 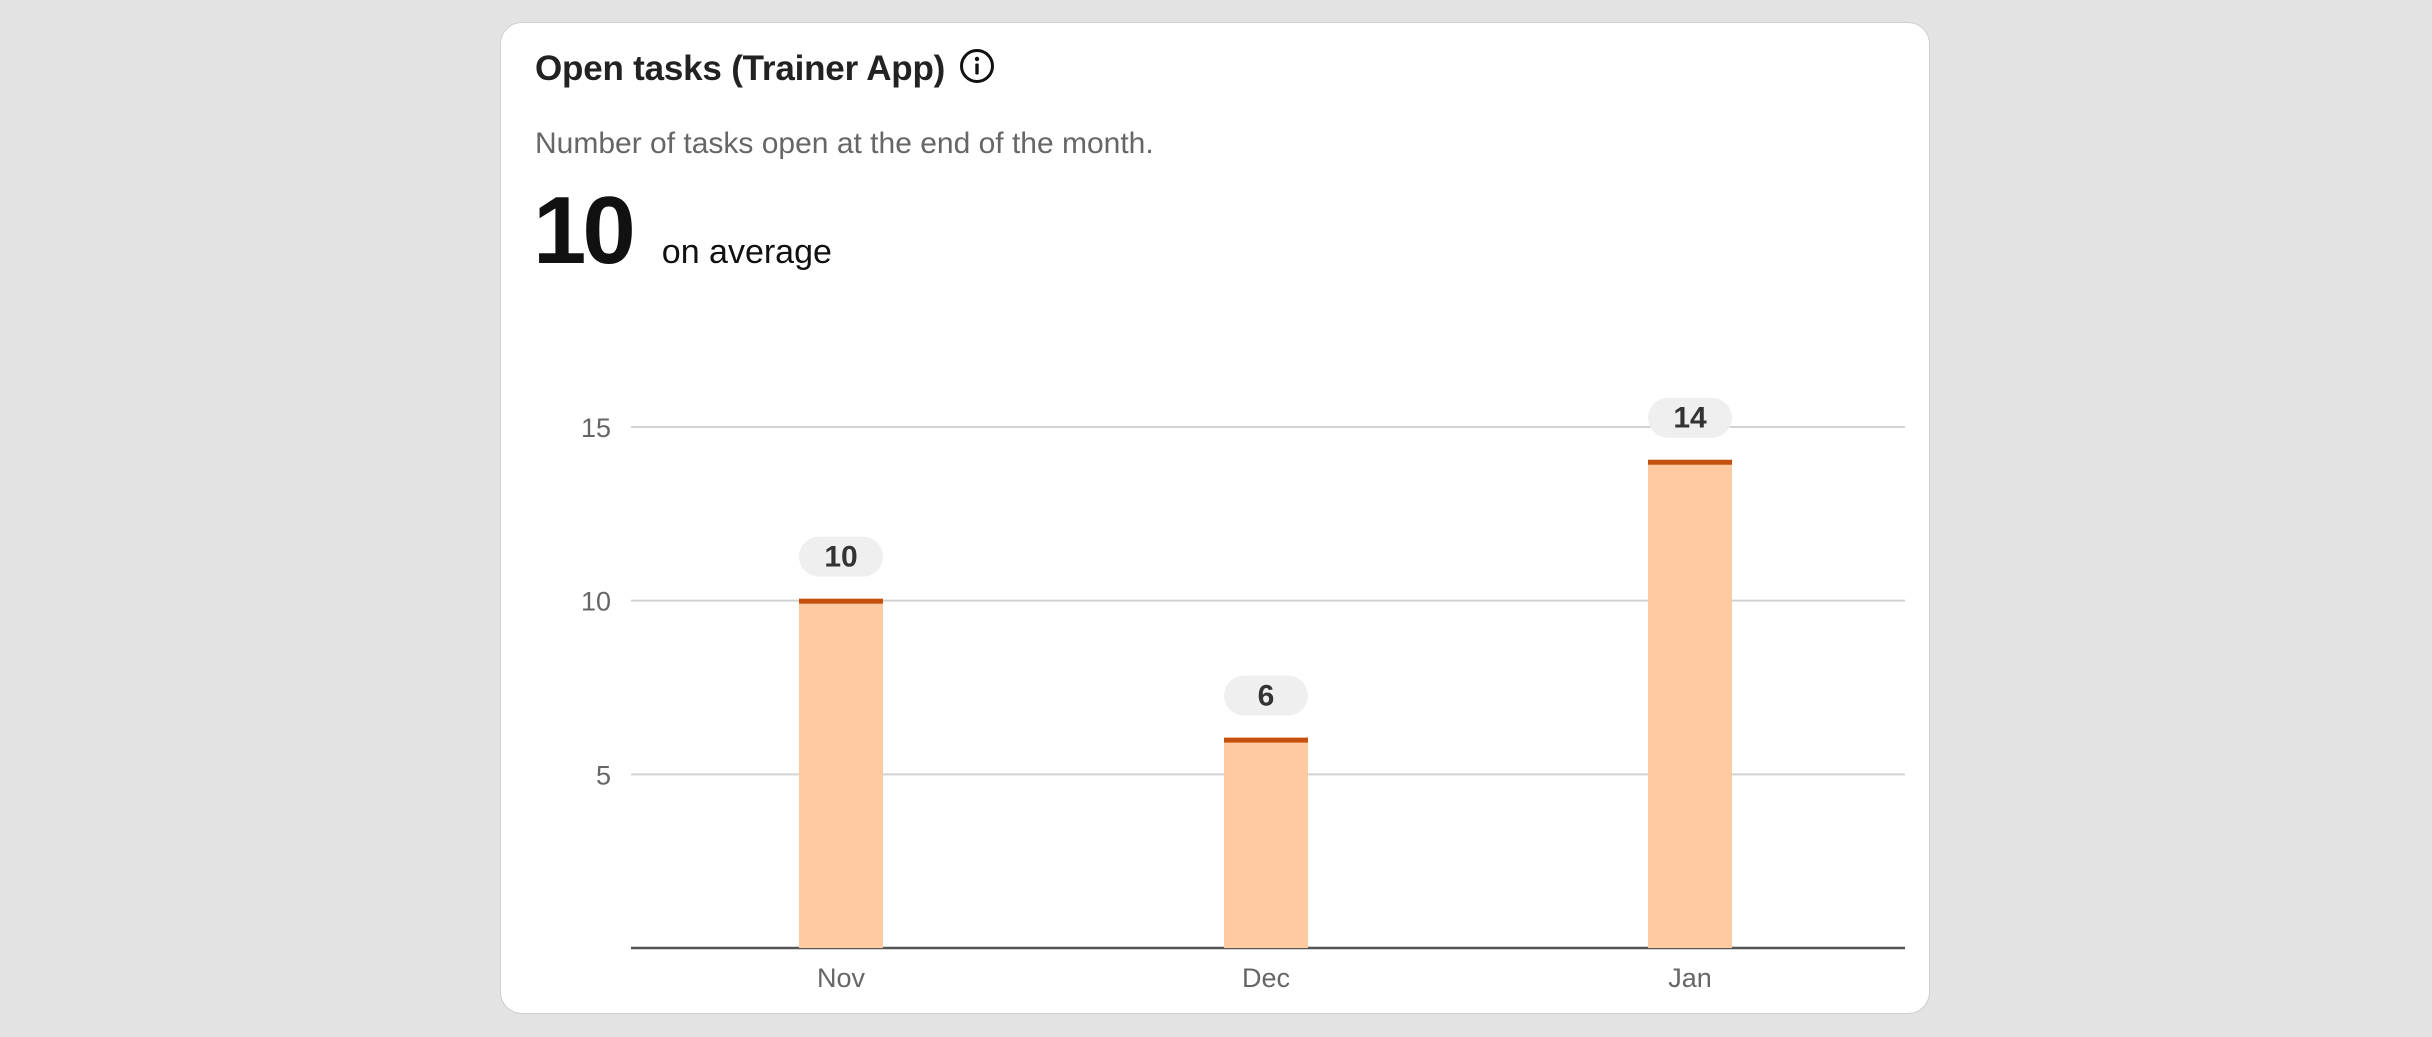 I want to click on x-tick-label: Dec, so click(x=1266, y=978).